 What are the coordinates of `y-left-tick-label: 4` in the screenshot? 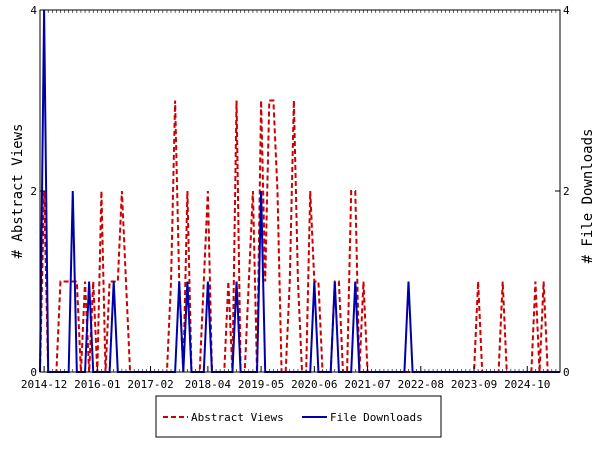 It's located at (33, 10).